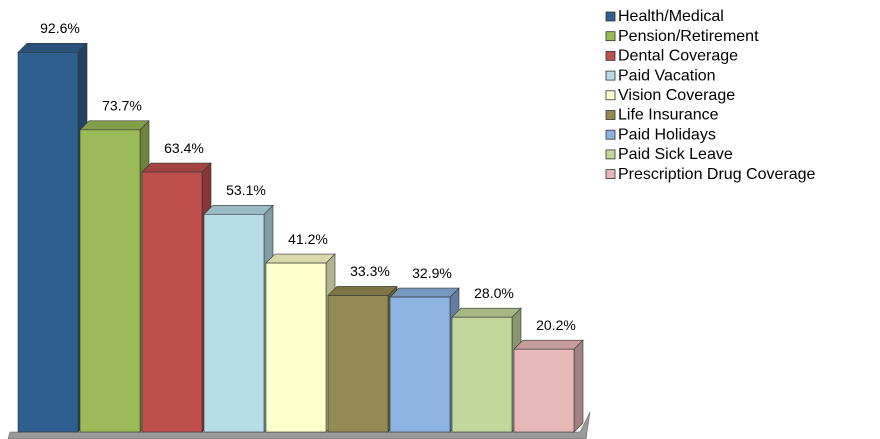 The image size is (880, 439). I want to click on data-label: 33.3%, so click(370, 271).